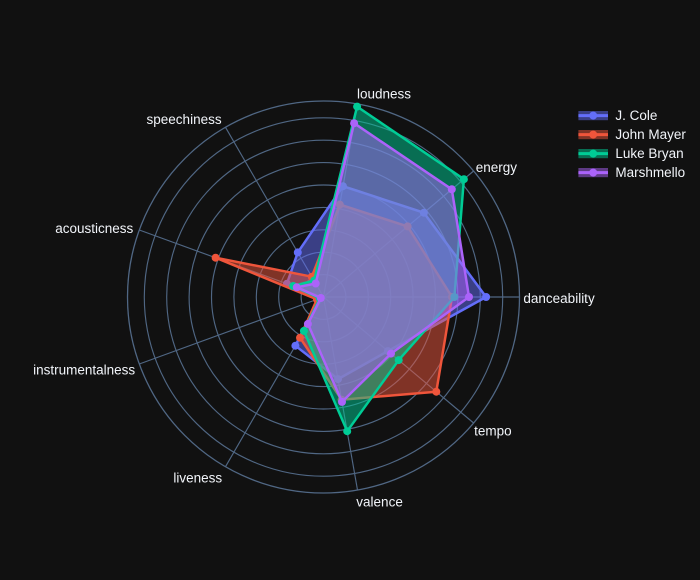  I want to click on svg-text: Marshmello, so click(650, 172).